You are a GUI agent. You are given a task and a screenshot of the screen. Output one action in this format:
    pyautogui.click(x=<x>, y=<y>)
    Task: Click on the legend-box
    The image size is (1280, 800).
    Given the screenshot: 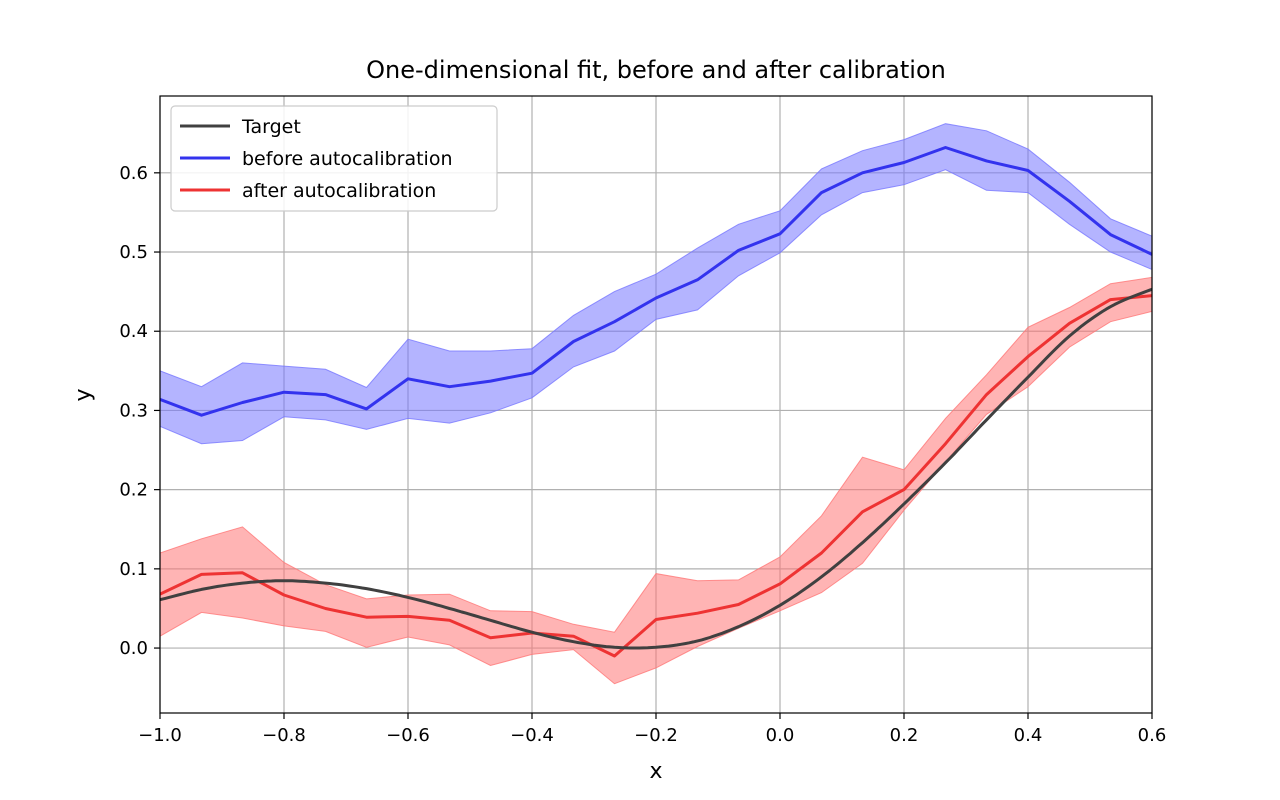 What is the action you would take?
    pyautogui.click(x=334, y=158)
    